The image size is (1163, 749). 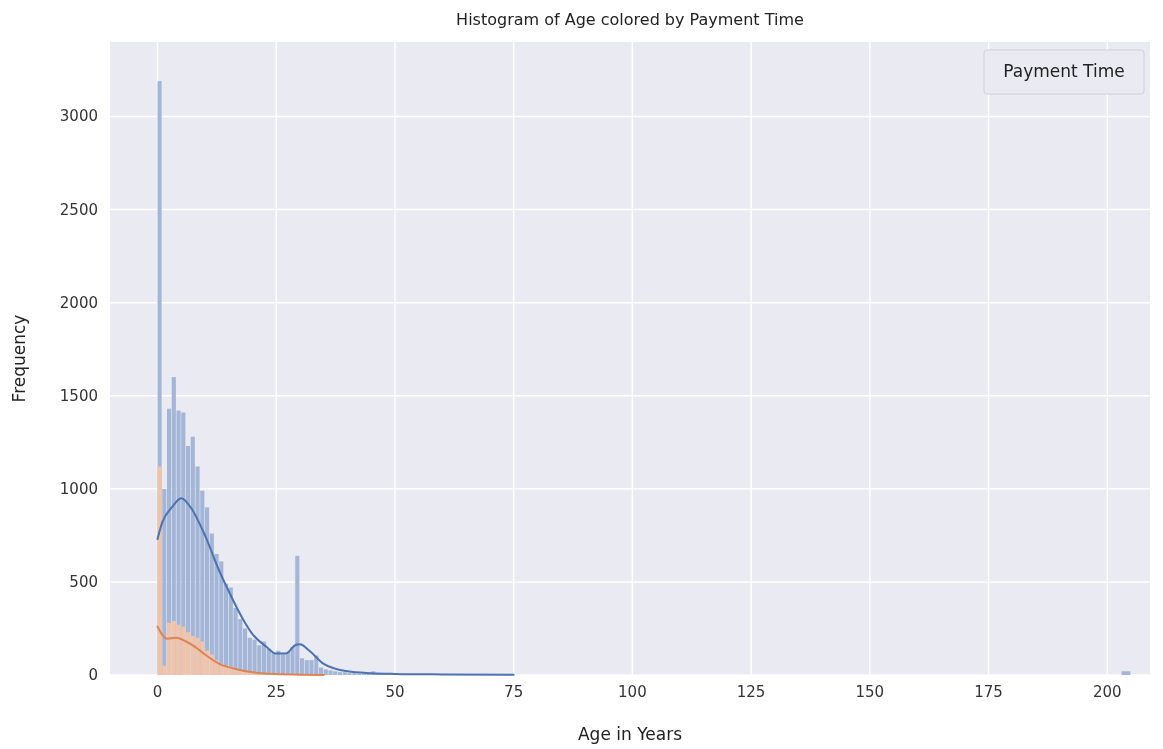 I want to click on x-tick-label: 175, so click(x=988, y=692).